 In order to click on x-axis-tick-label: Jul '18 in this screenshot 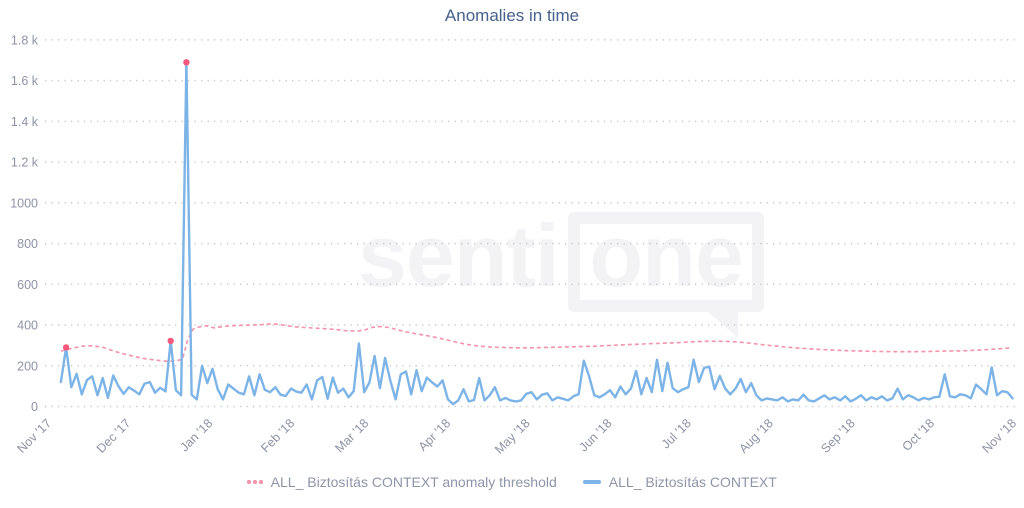, I will do `click(676, 433)`.